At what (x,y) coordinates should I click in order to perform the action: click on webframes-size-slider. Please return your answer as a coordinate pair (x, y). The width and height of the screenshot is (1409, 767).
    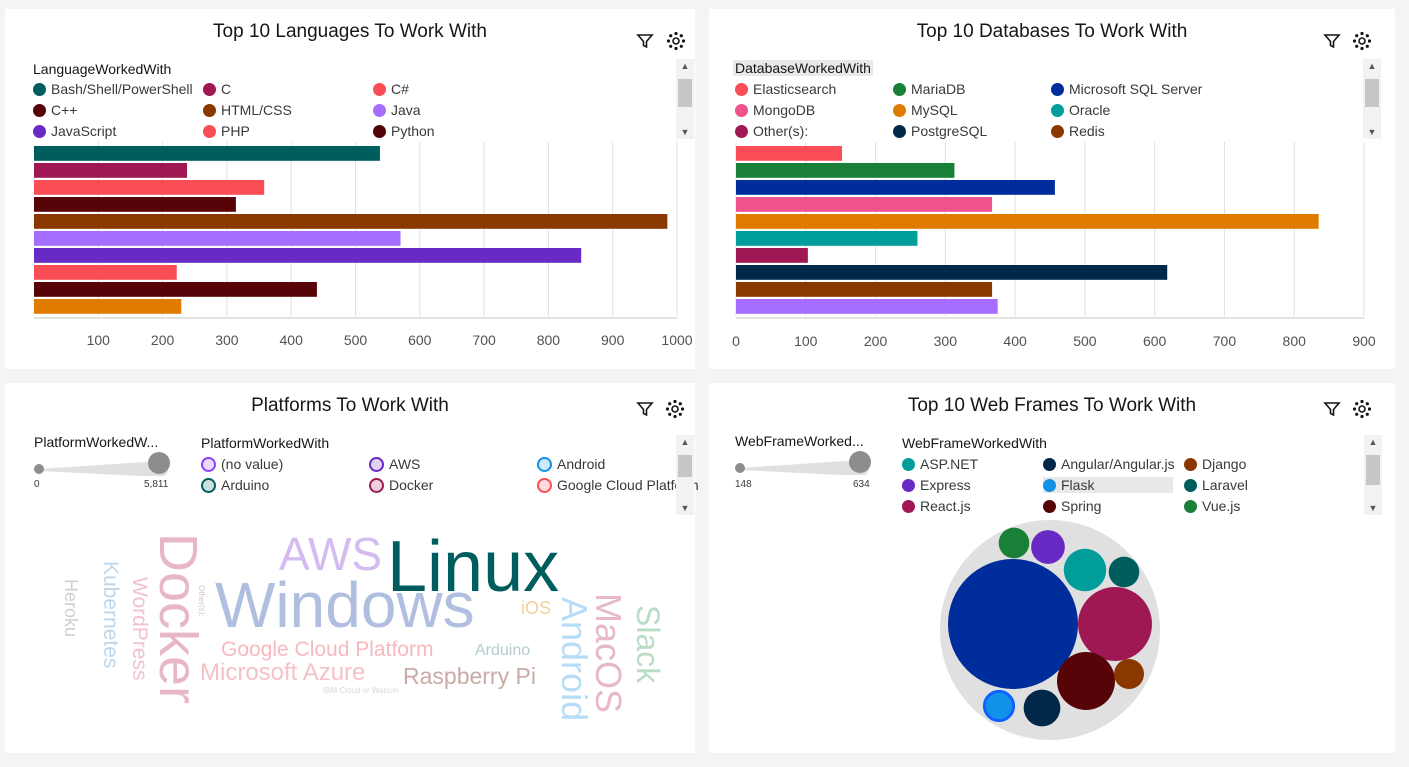
    Looking at the image, I should click on (805, 463).